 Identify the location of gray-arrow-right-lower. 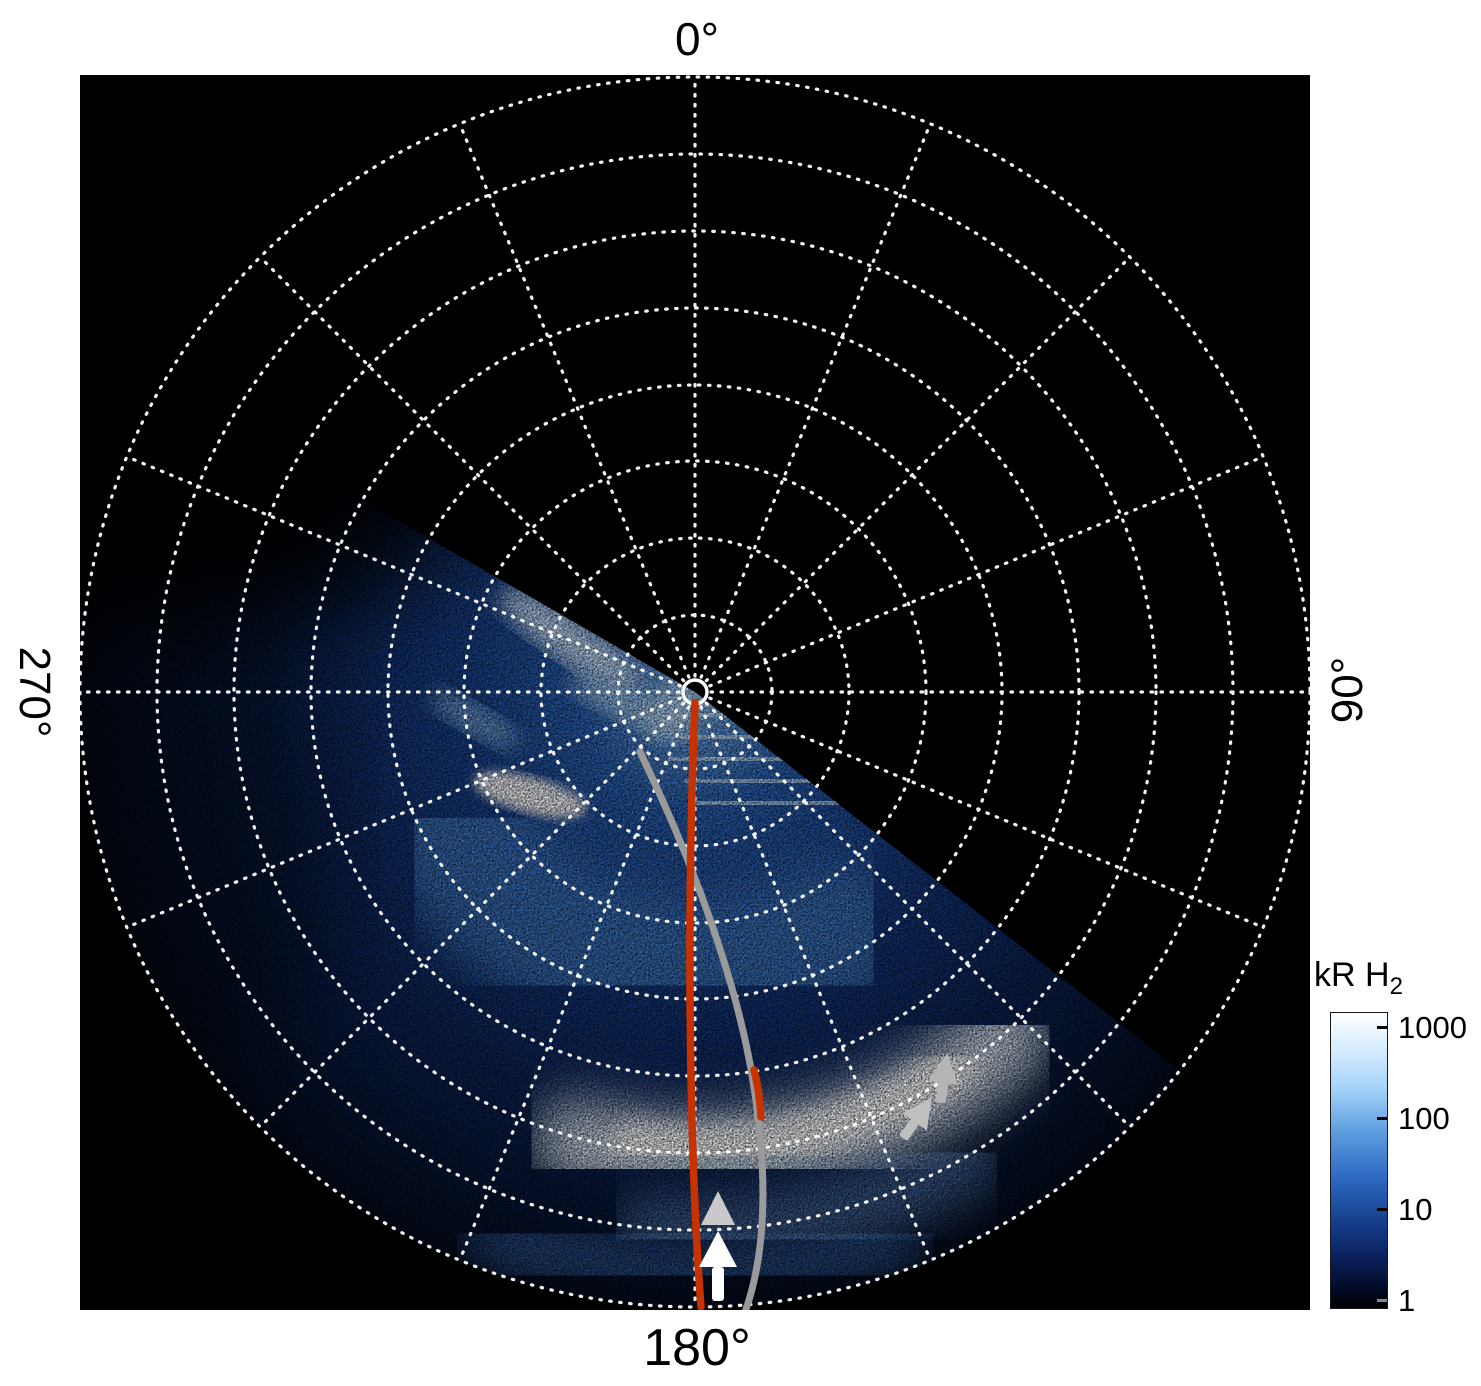
(915, 1119).